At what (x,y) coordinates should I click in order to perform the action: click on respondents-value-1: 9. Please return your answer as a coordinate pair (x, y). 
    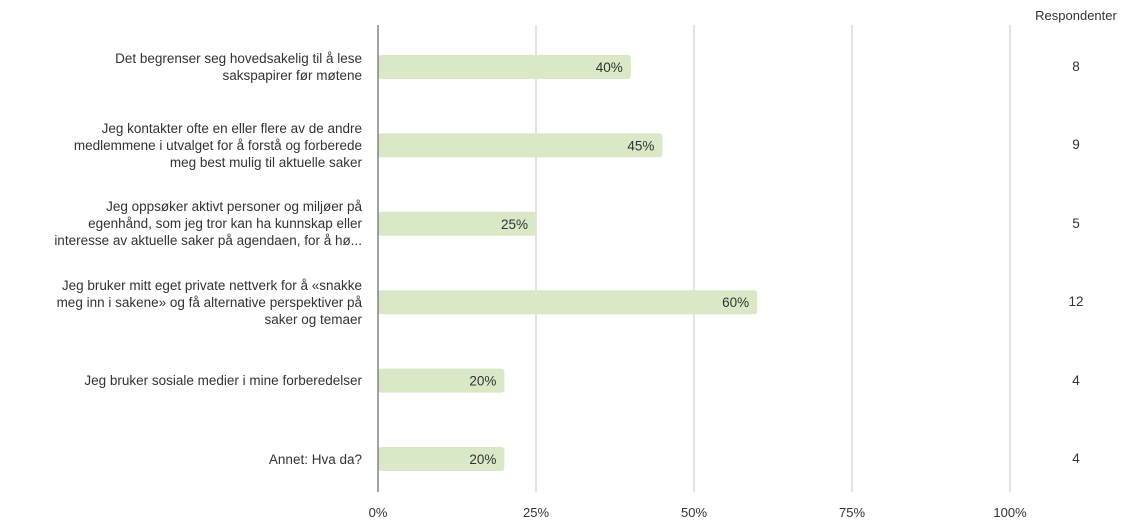
    Looking at the image, I should click on (1076, 145).